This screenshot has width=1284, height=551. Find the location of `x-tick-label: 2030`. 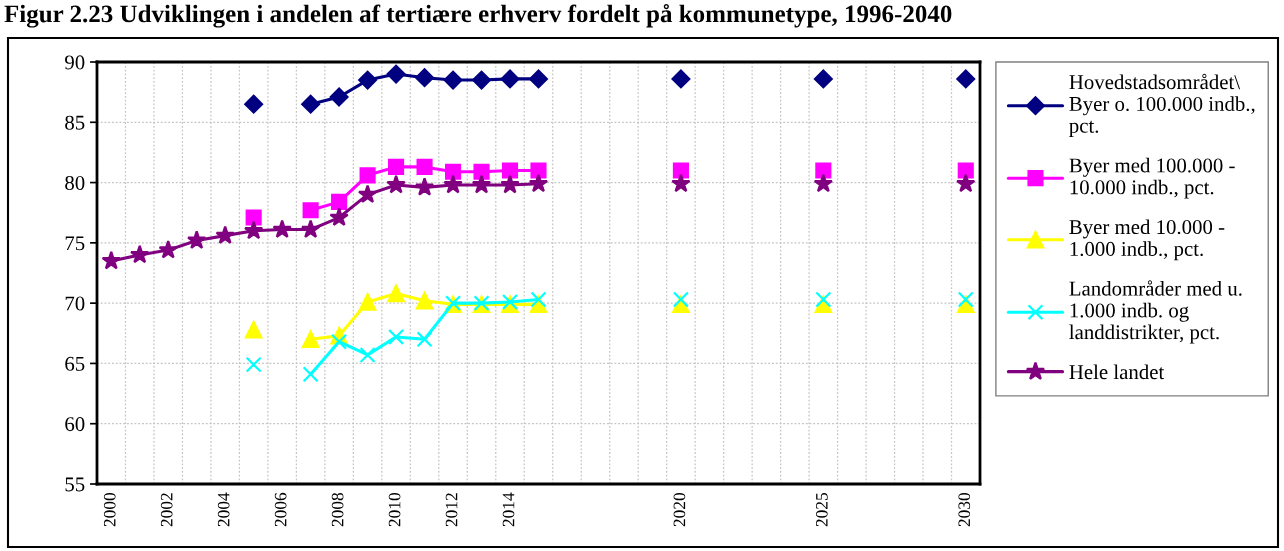

x-tick-label: 2030 is located at coordinates (964, 510).